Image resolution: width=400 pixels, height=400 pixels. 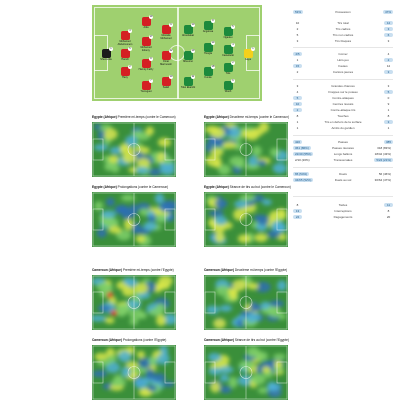 I want to click on home-player: 5 Hamdi, so click(x=125, y=54).